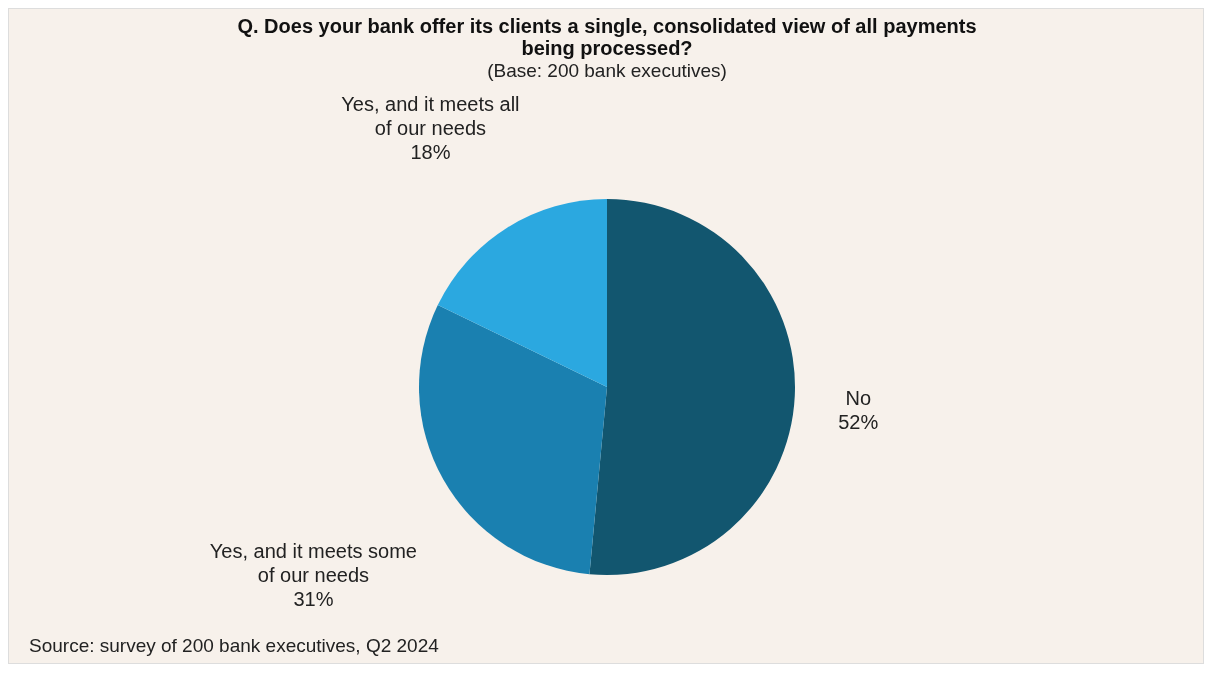 This screenshot has height=673, width=1212. I want to click on data-label: 31%, so click(313, 599).